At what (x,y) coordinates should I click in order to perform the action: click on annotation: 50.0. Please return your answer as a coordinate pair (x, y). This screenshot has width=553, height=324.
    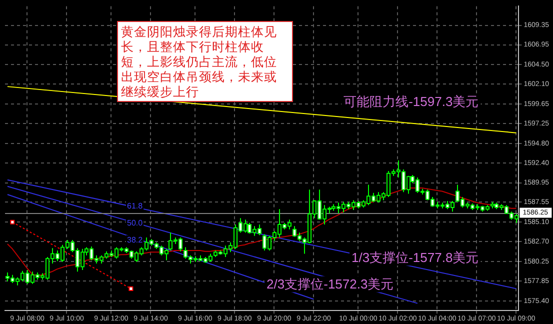
    Looking at the image, I should click on (135, 223).